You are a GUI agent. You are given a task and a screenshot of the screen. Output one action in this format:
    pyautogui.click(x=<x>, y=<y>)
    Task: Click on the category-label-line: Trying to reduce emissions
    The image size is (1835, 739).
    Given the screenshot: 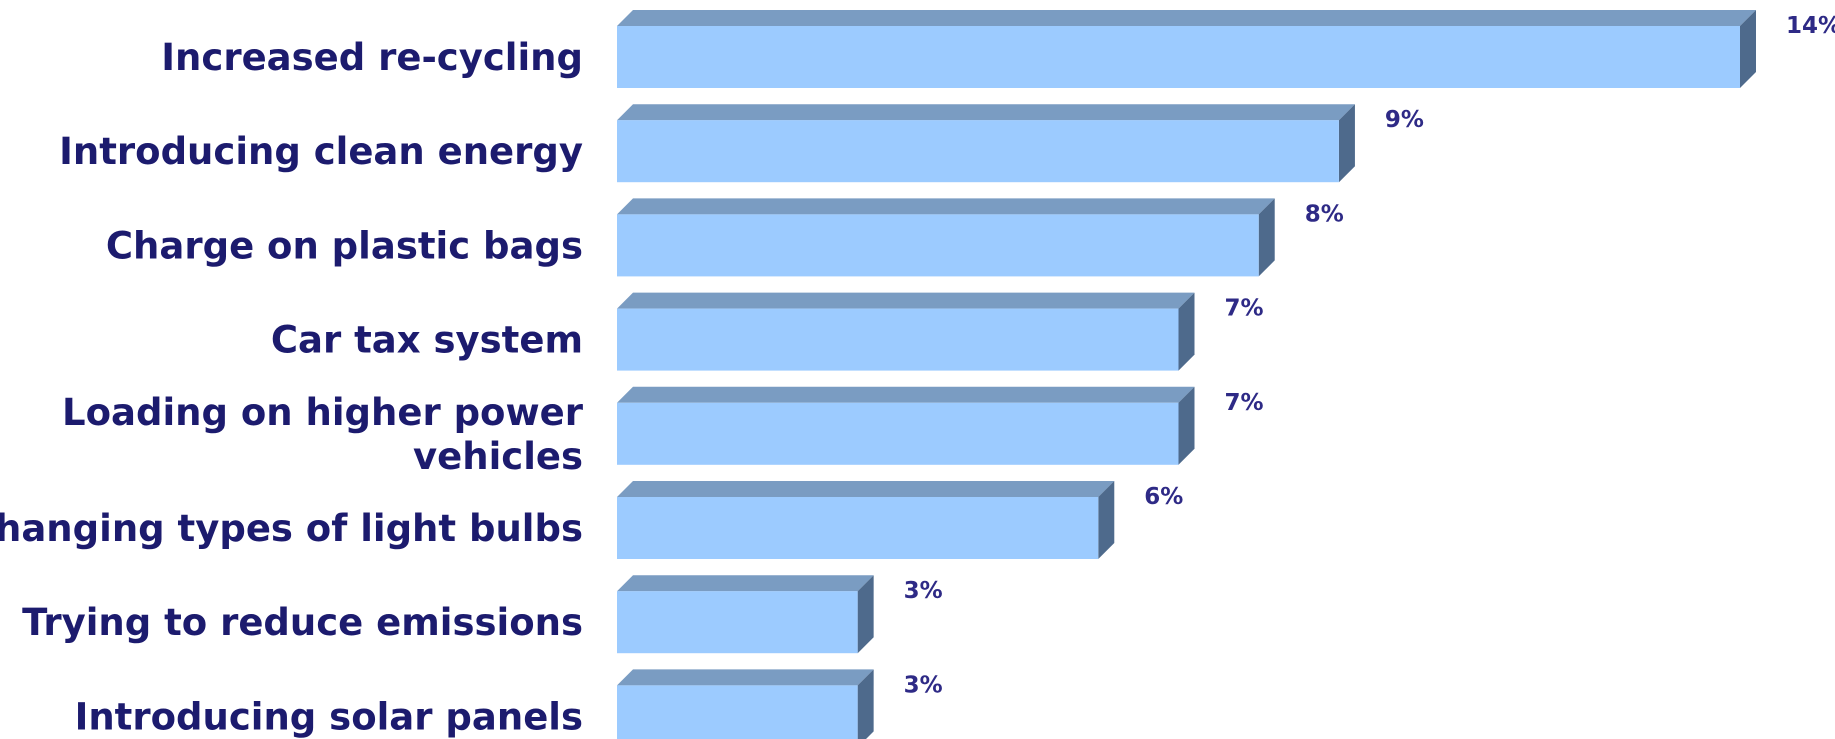 What is the action you would take?
    pyautogui.click(x=302, y=622)
    